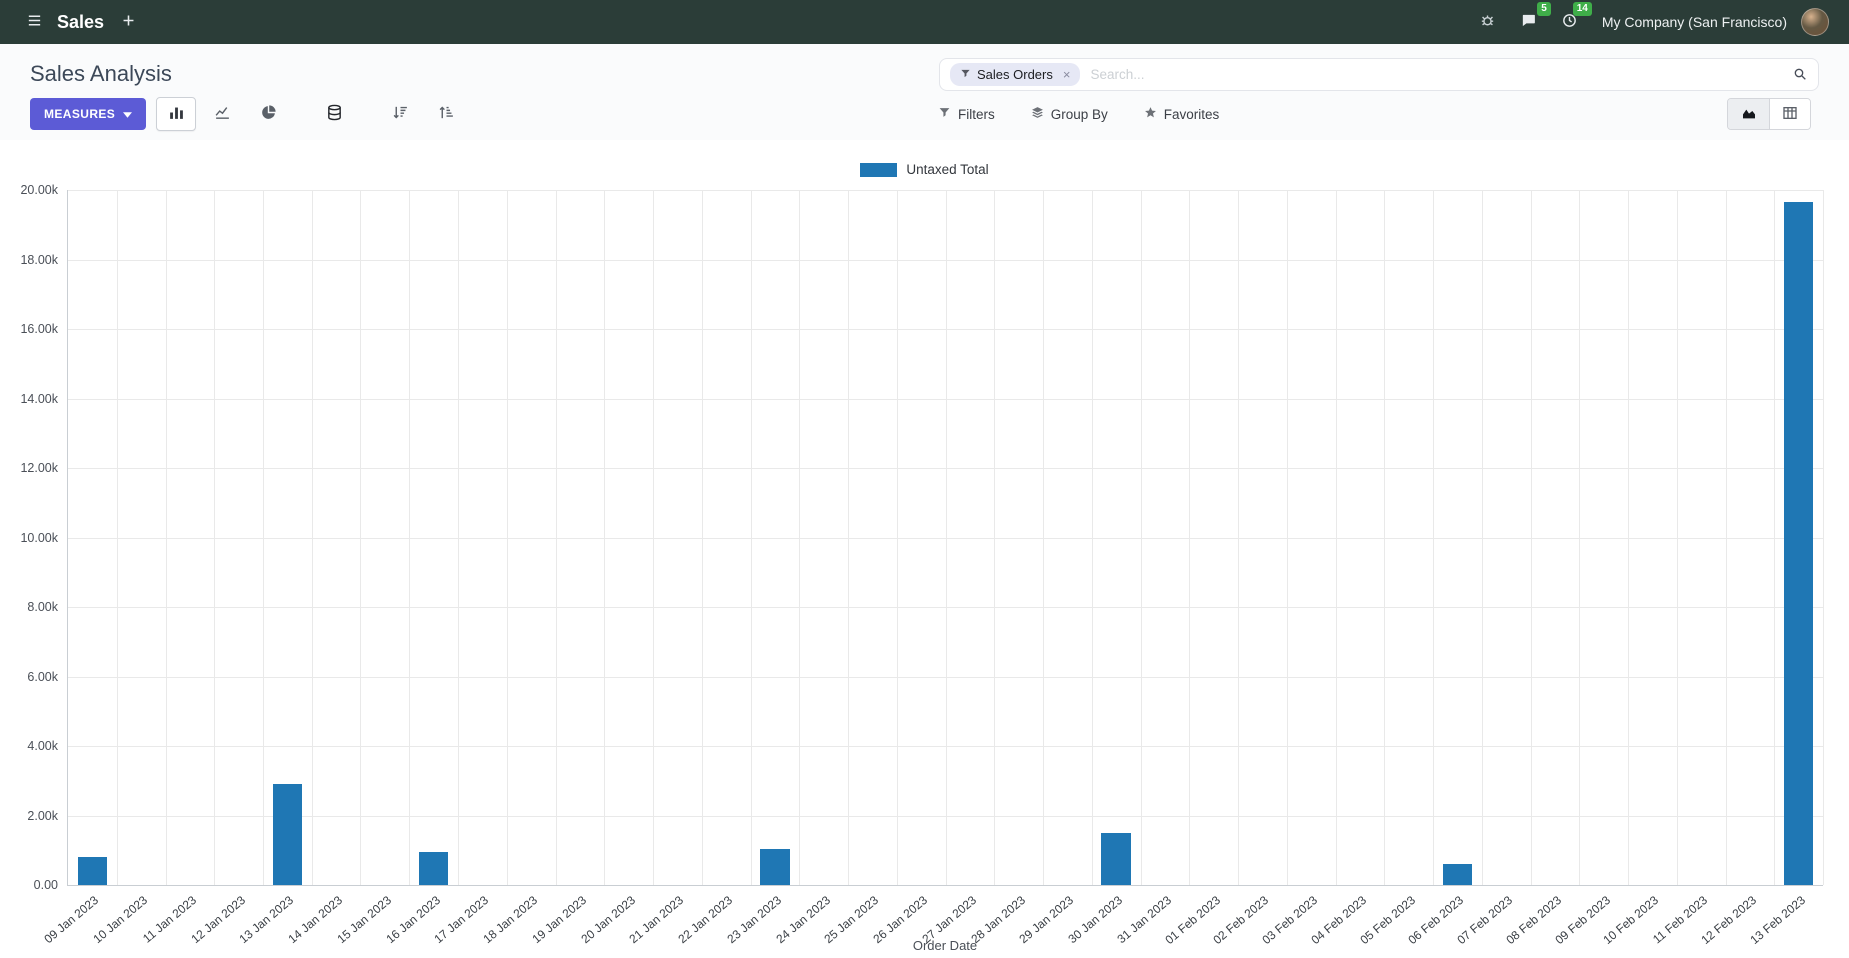 This screenshot has width=1849, height=958. I want to click on chart-legend: Untaxed Total, so click(924, 169).